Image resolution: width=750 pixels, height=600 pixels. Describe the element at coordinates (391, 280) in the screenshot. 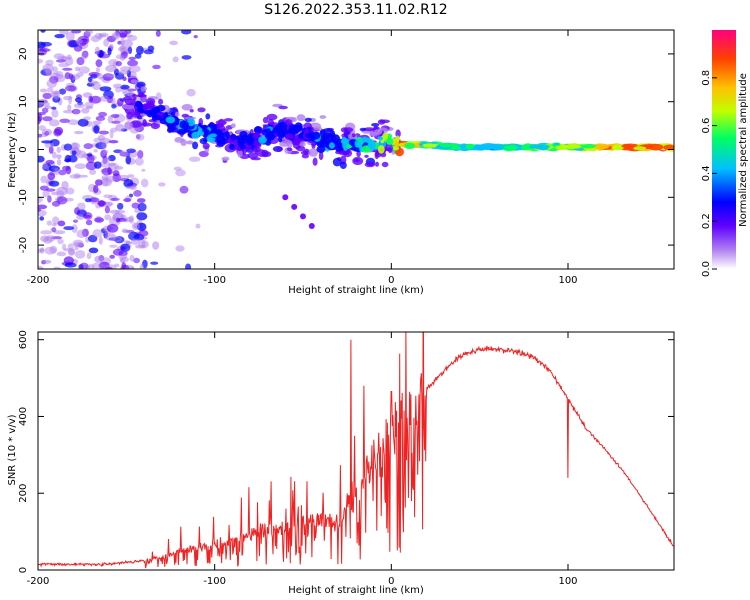

I see `x-tick-label: 0` at that location.